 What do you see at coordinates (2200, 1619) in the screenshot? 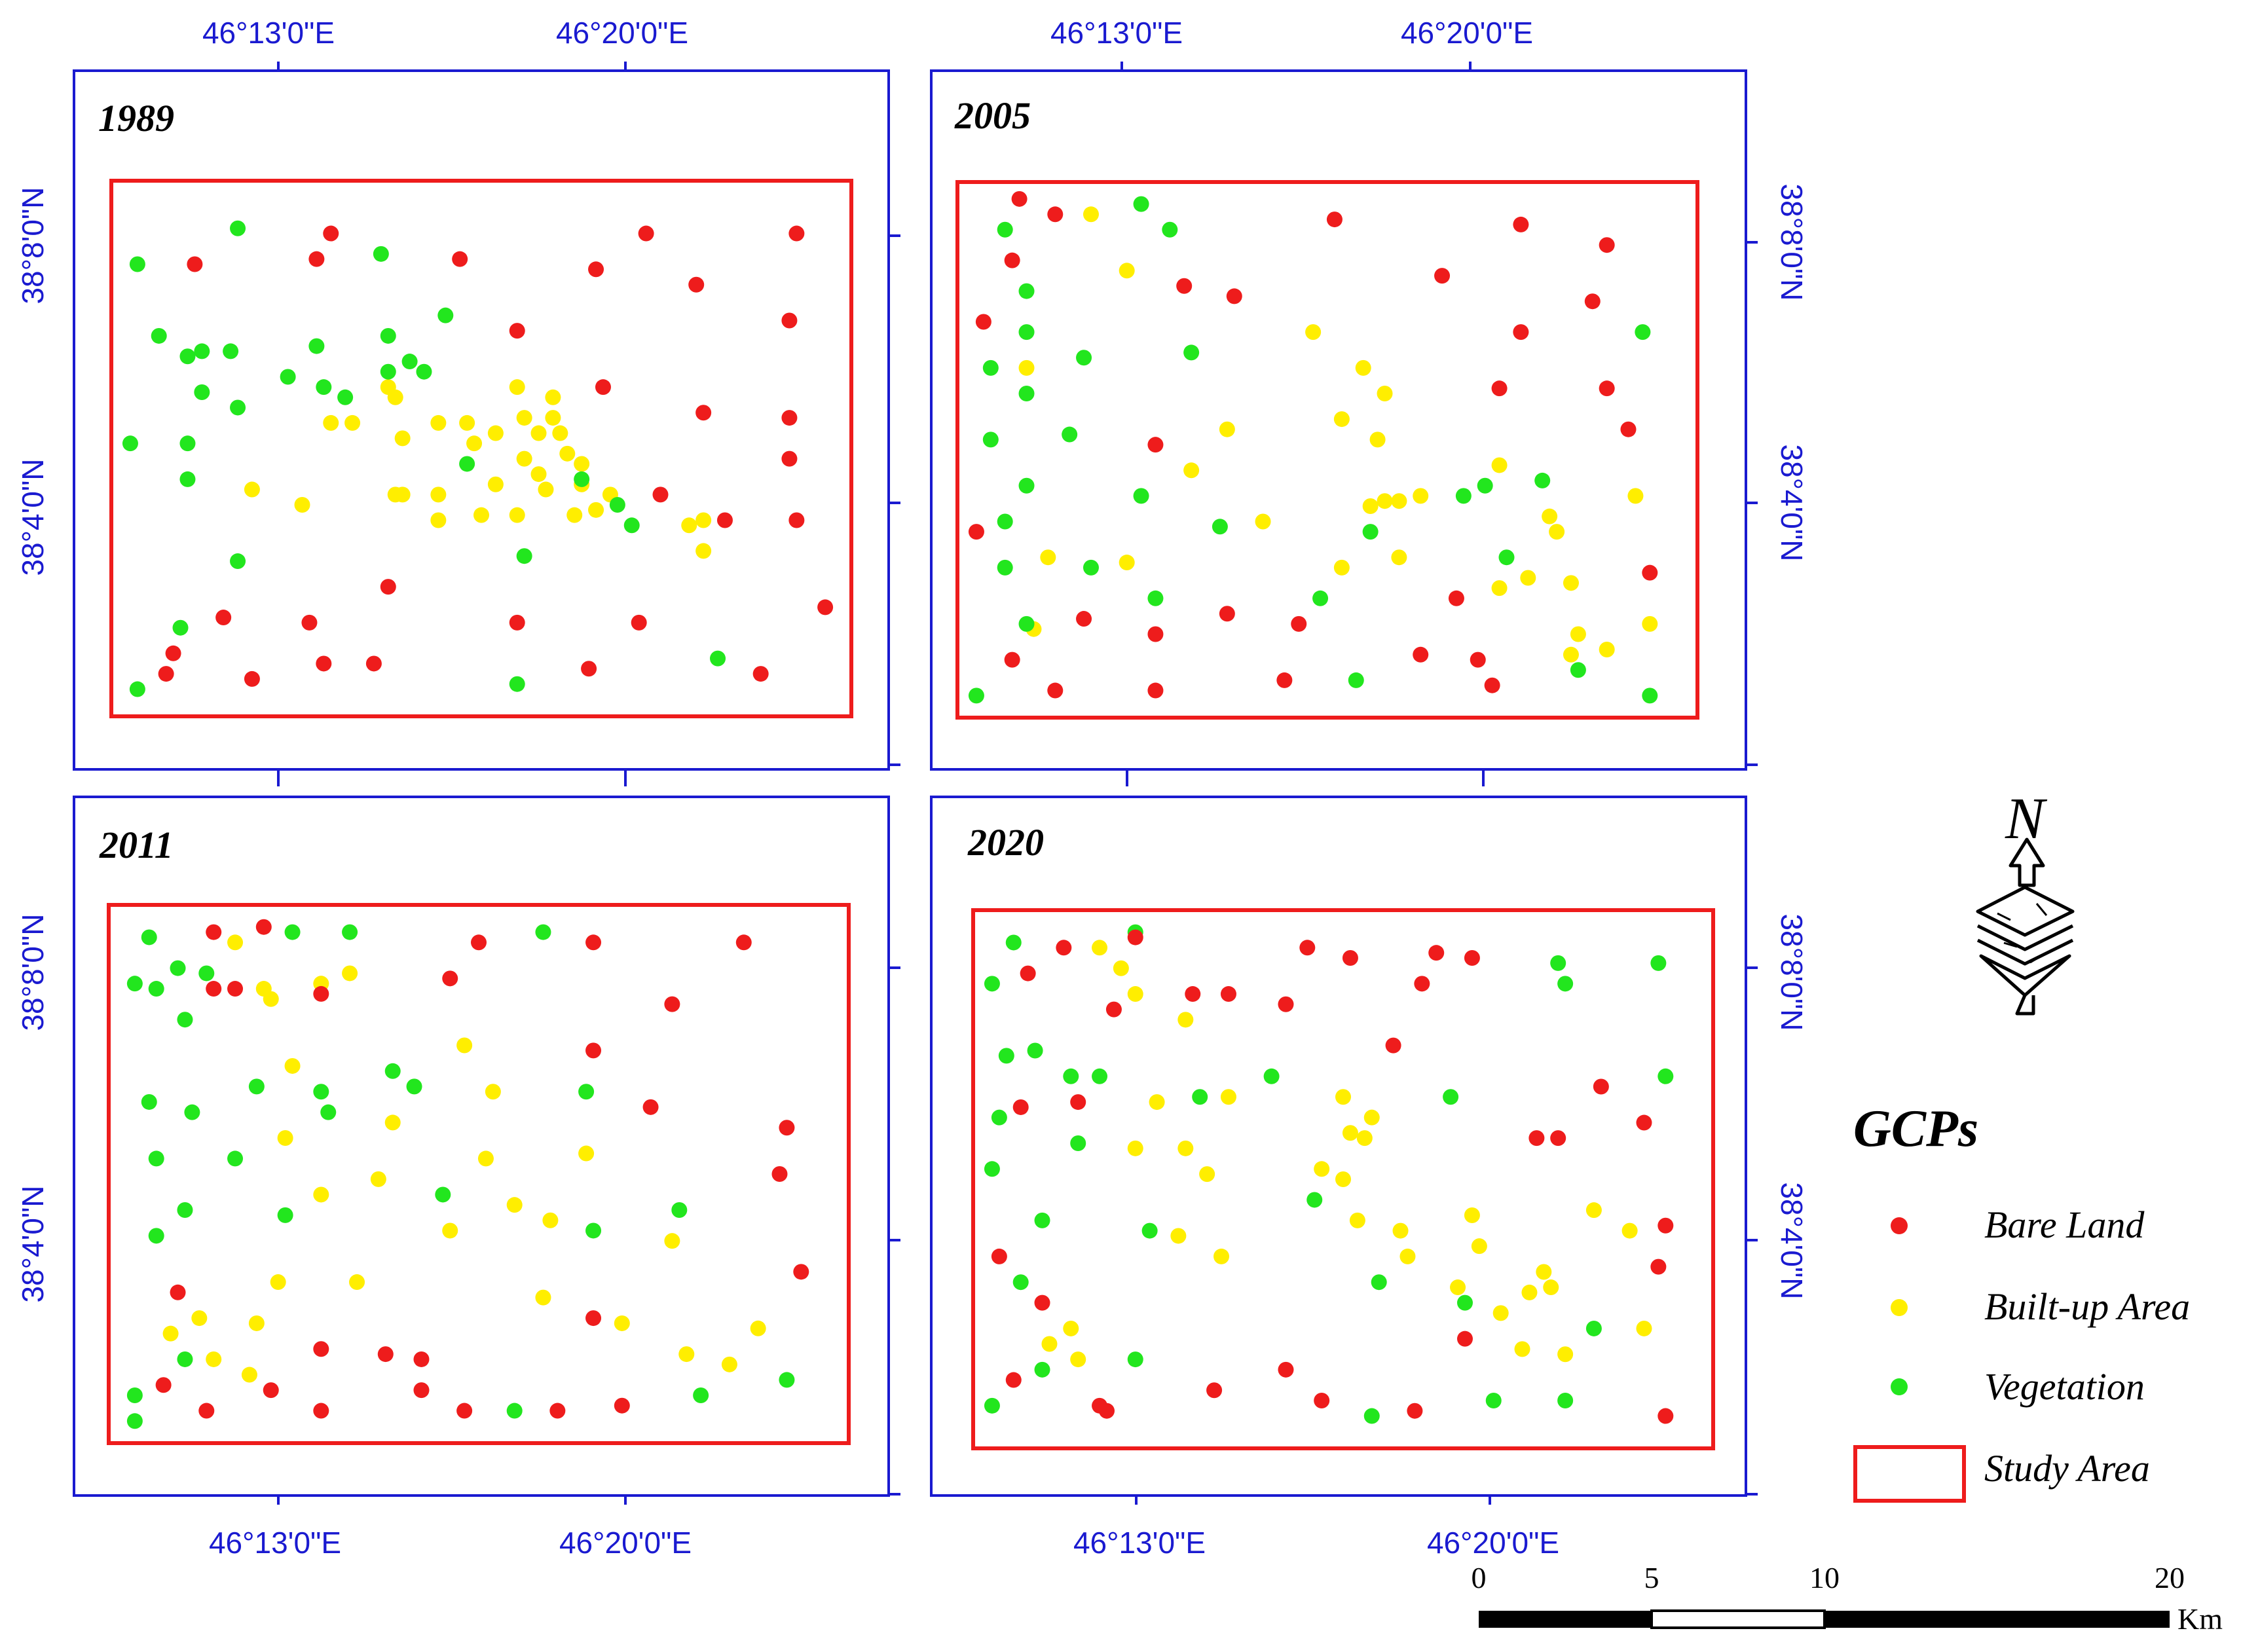
I see `scale-unit: Km` at bounding box center [2200, 1619].